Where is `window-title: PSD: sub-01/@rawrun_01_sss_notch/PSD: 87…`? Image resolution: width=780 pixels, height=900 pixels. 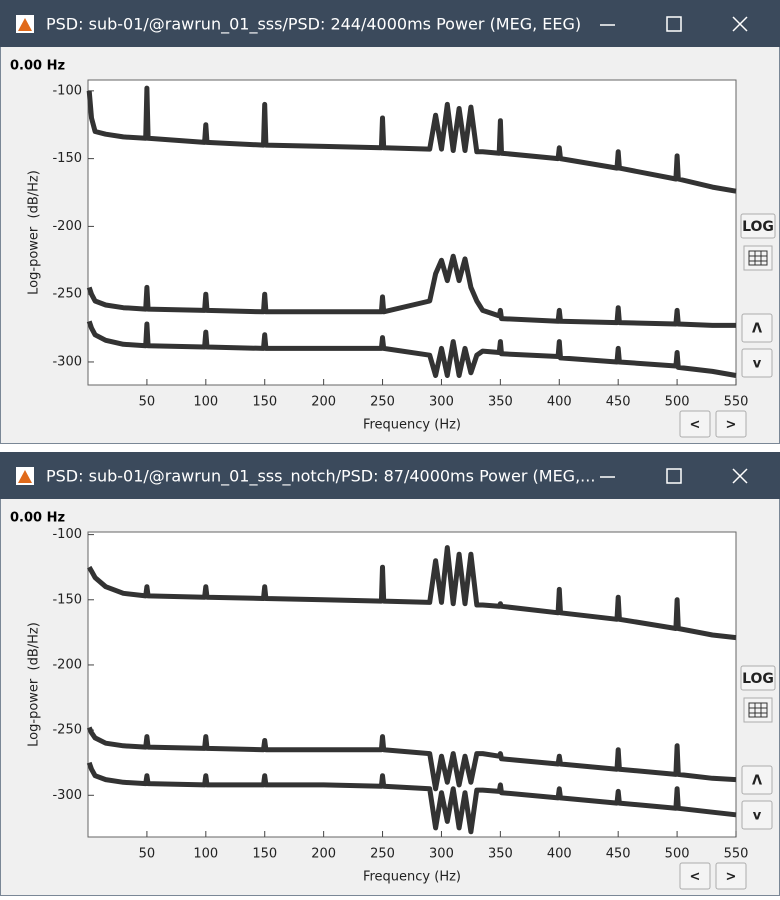 window-title: PSD: sub-01/@rawrun_01_sss_notch/PSD: 87… is located at coordinates (320, 477).